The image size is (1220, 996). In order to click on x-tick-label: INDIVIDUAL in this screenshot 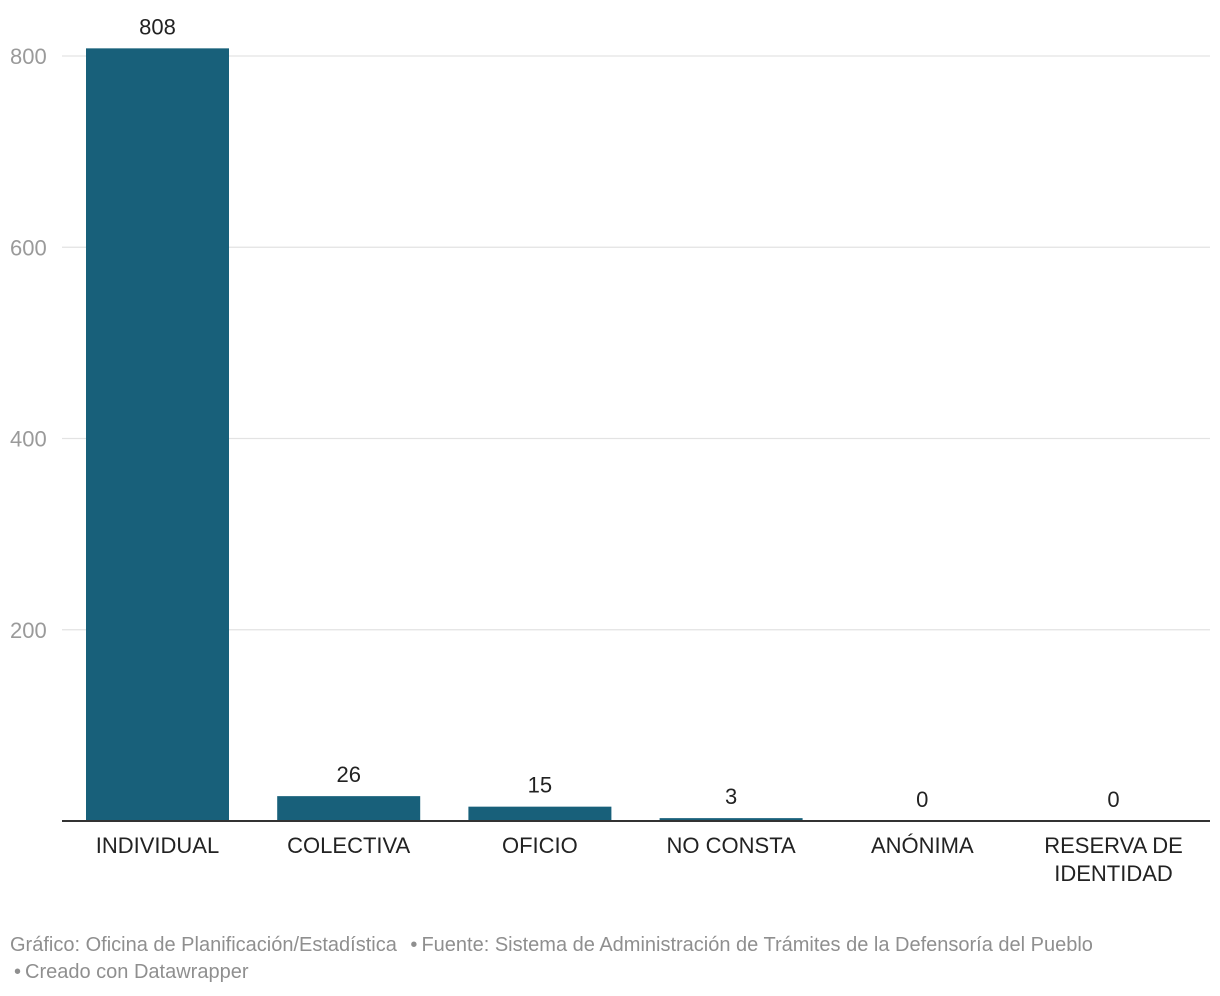, I will do `click(157, 845)`.